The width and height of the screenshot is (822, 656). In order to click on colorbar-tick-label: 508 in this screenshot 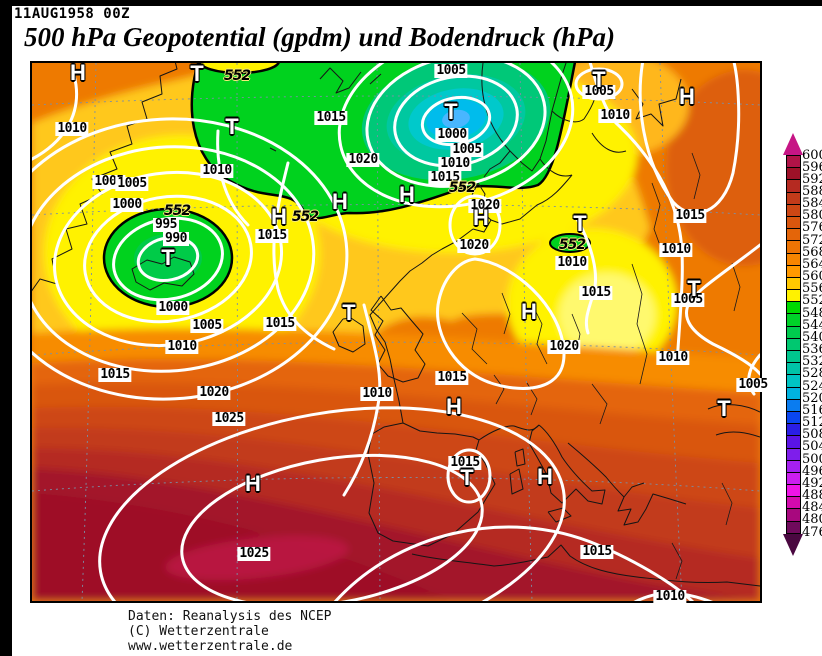, I will do `click(812, 435)`.